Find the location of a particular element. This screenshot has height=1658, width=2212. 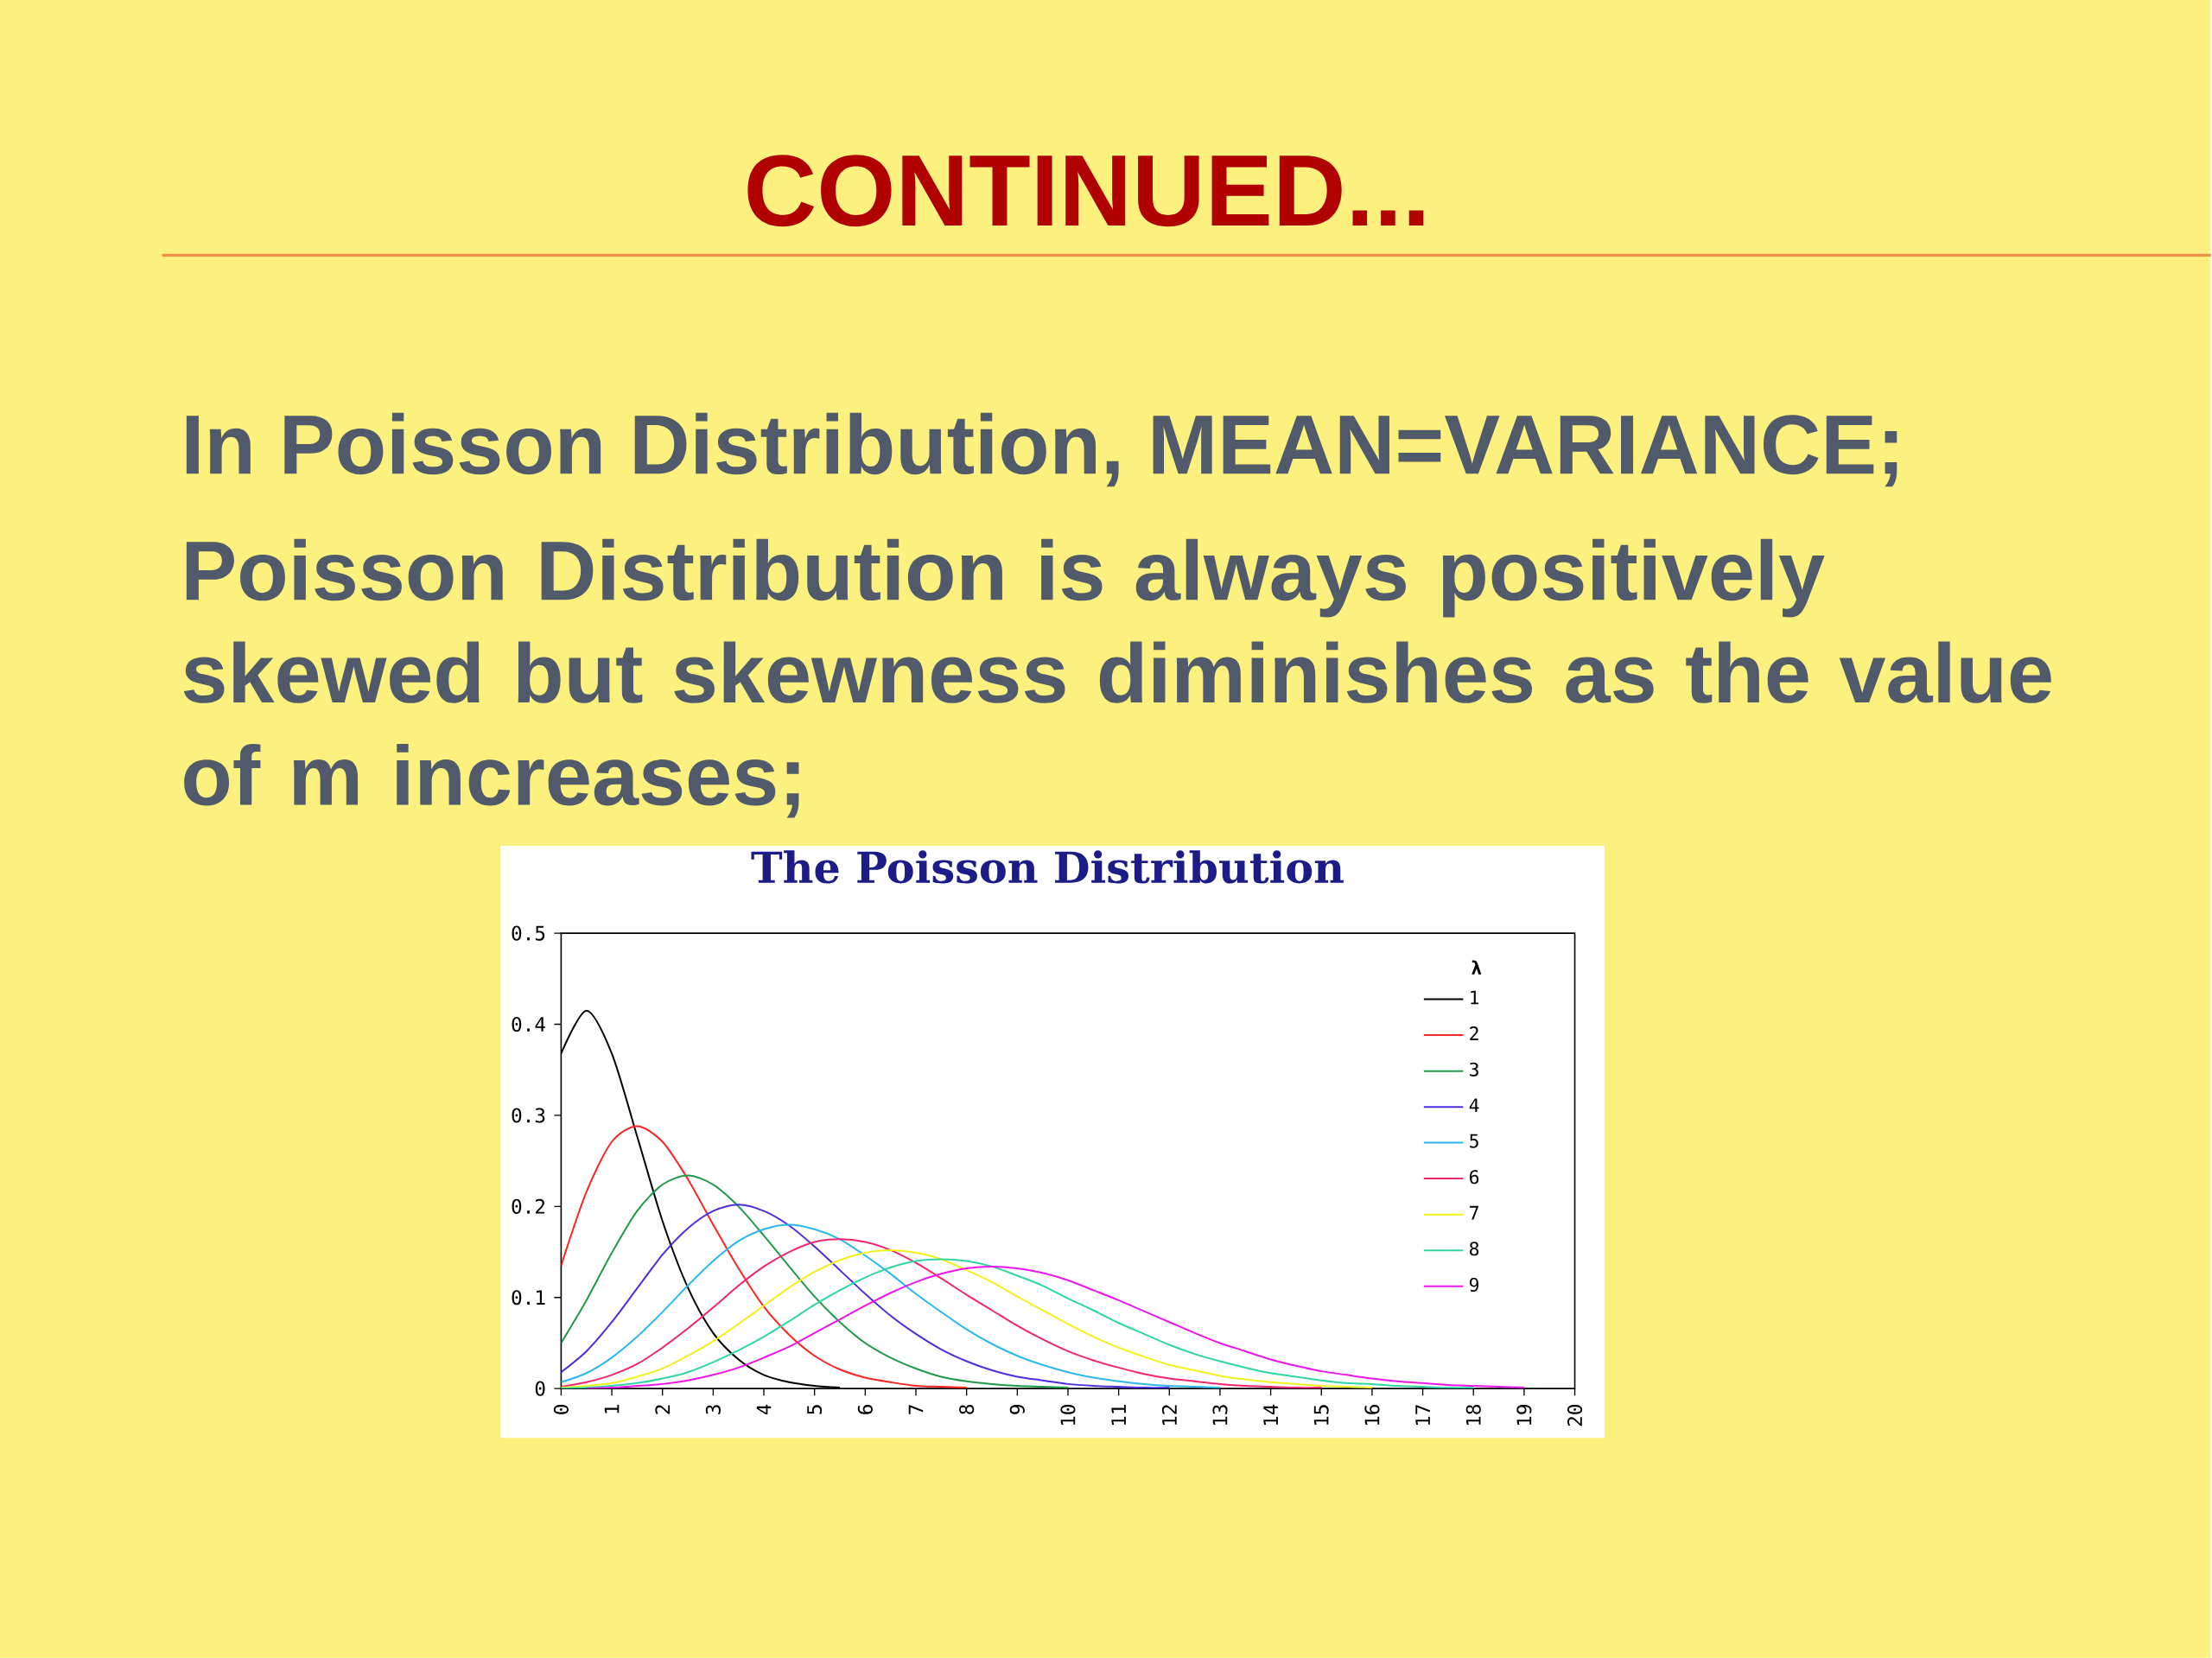

legend-label: 2 is located at coordinates (1474, 1033).